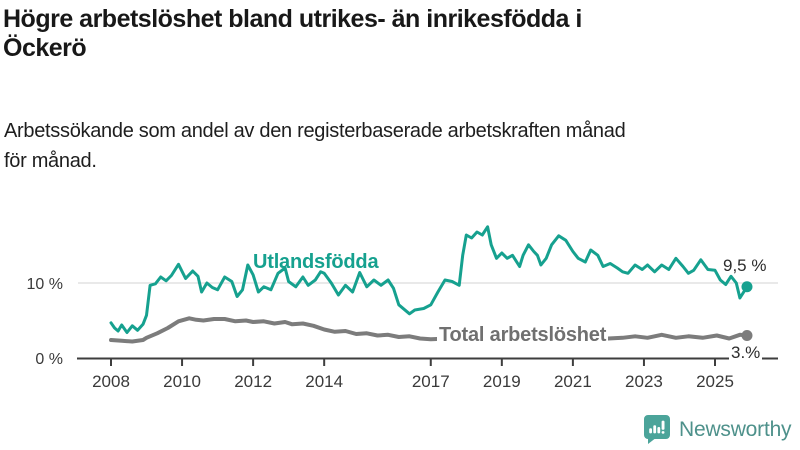  Describe the element at coordinates (431, 381) in the screenshot. I see `x-tick-label-2017: 2017` at that location.